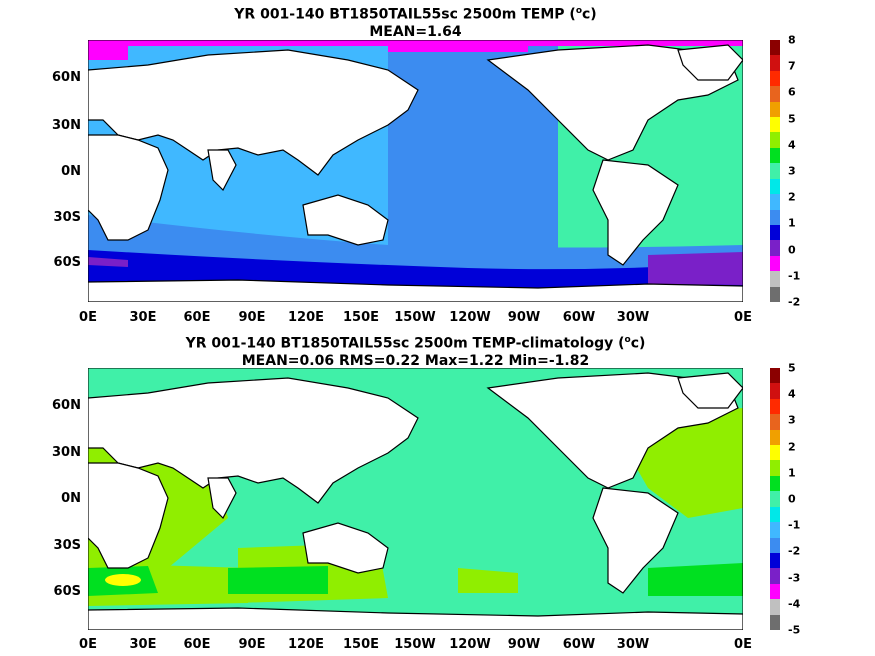 The width and height of the screenshot is (875, 656). Describe the element at coordinates (794, 604) in the screenshot. I see `colorbar-label: -4` at that location.